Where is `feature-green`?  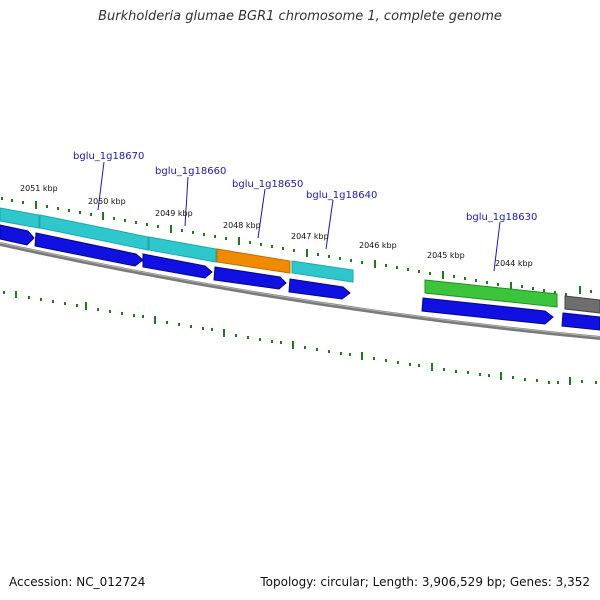
feature-green is located at coordinates (491, 293).